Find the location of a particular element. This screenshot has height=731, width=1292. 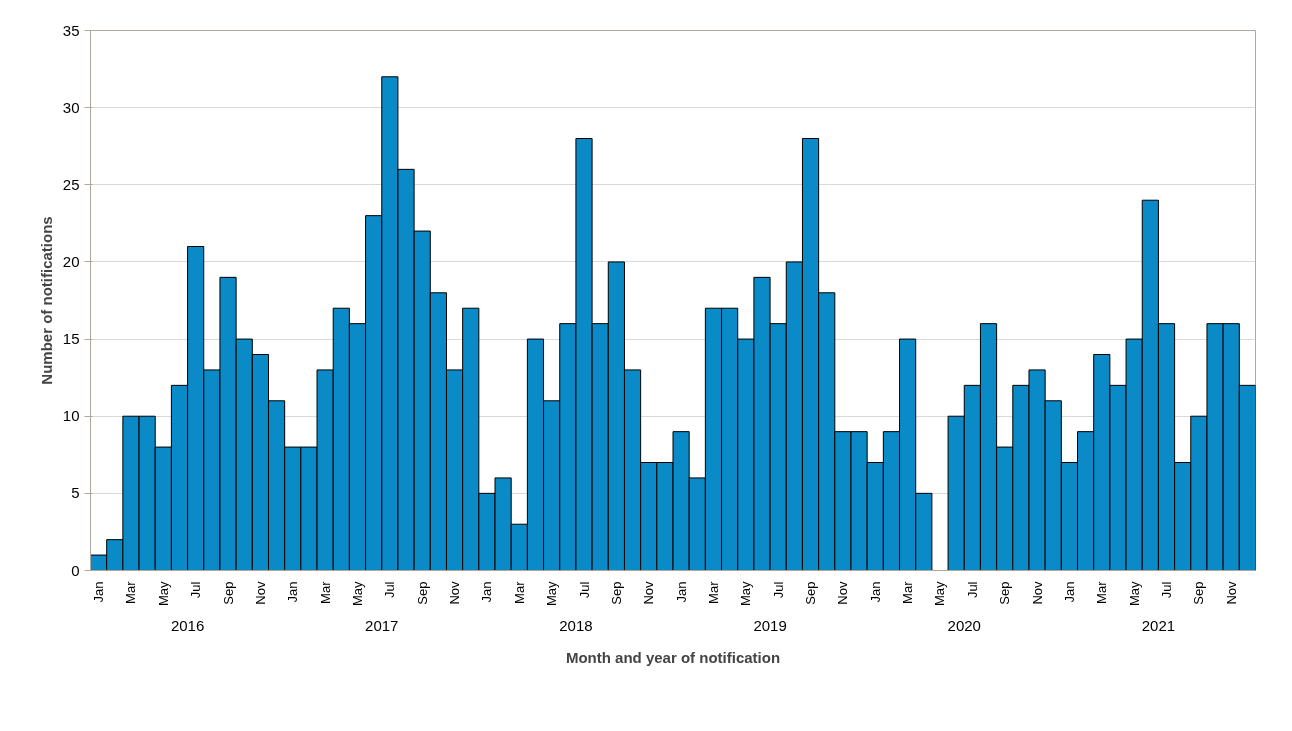

y-tick-label: 20 is located at coordinates (71, 261).